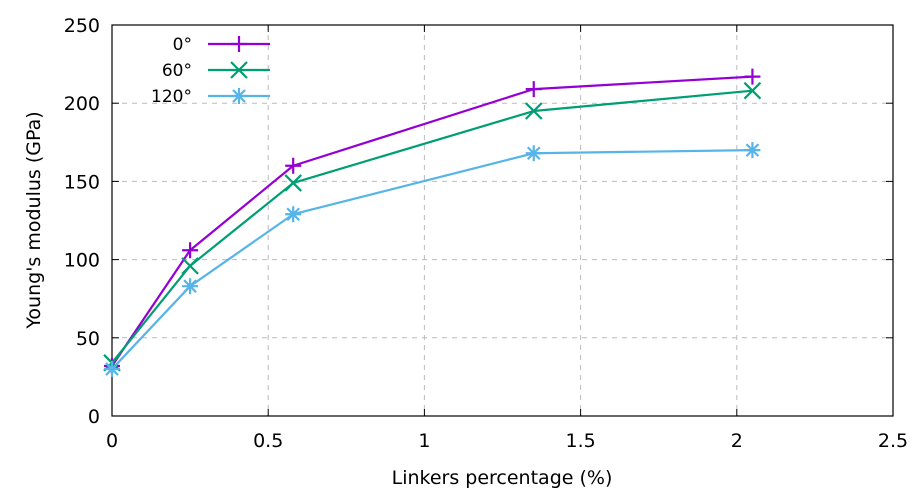 The height and width of the screenshot is (491, 917). What do you see at coordinates (82, 261) in the screenshot?
I see `y-tick-label: 100` at bounding box center [82, 261].